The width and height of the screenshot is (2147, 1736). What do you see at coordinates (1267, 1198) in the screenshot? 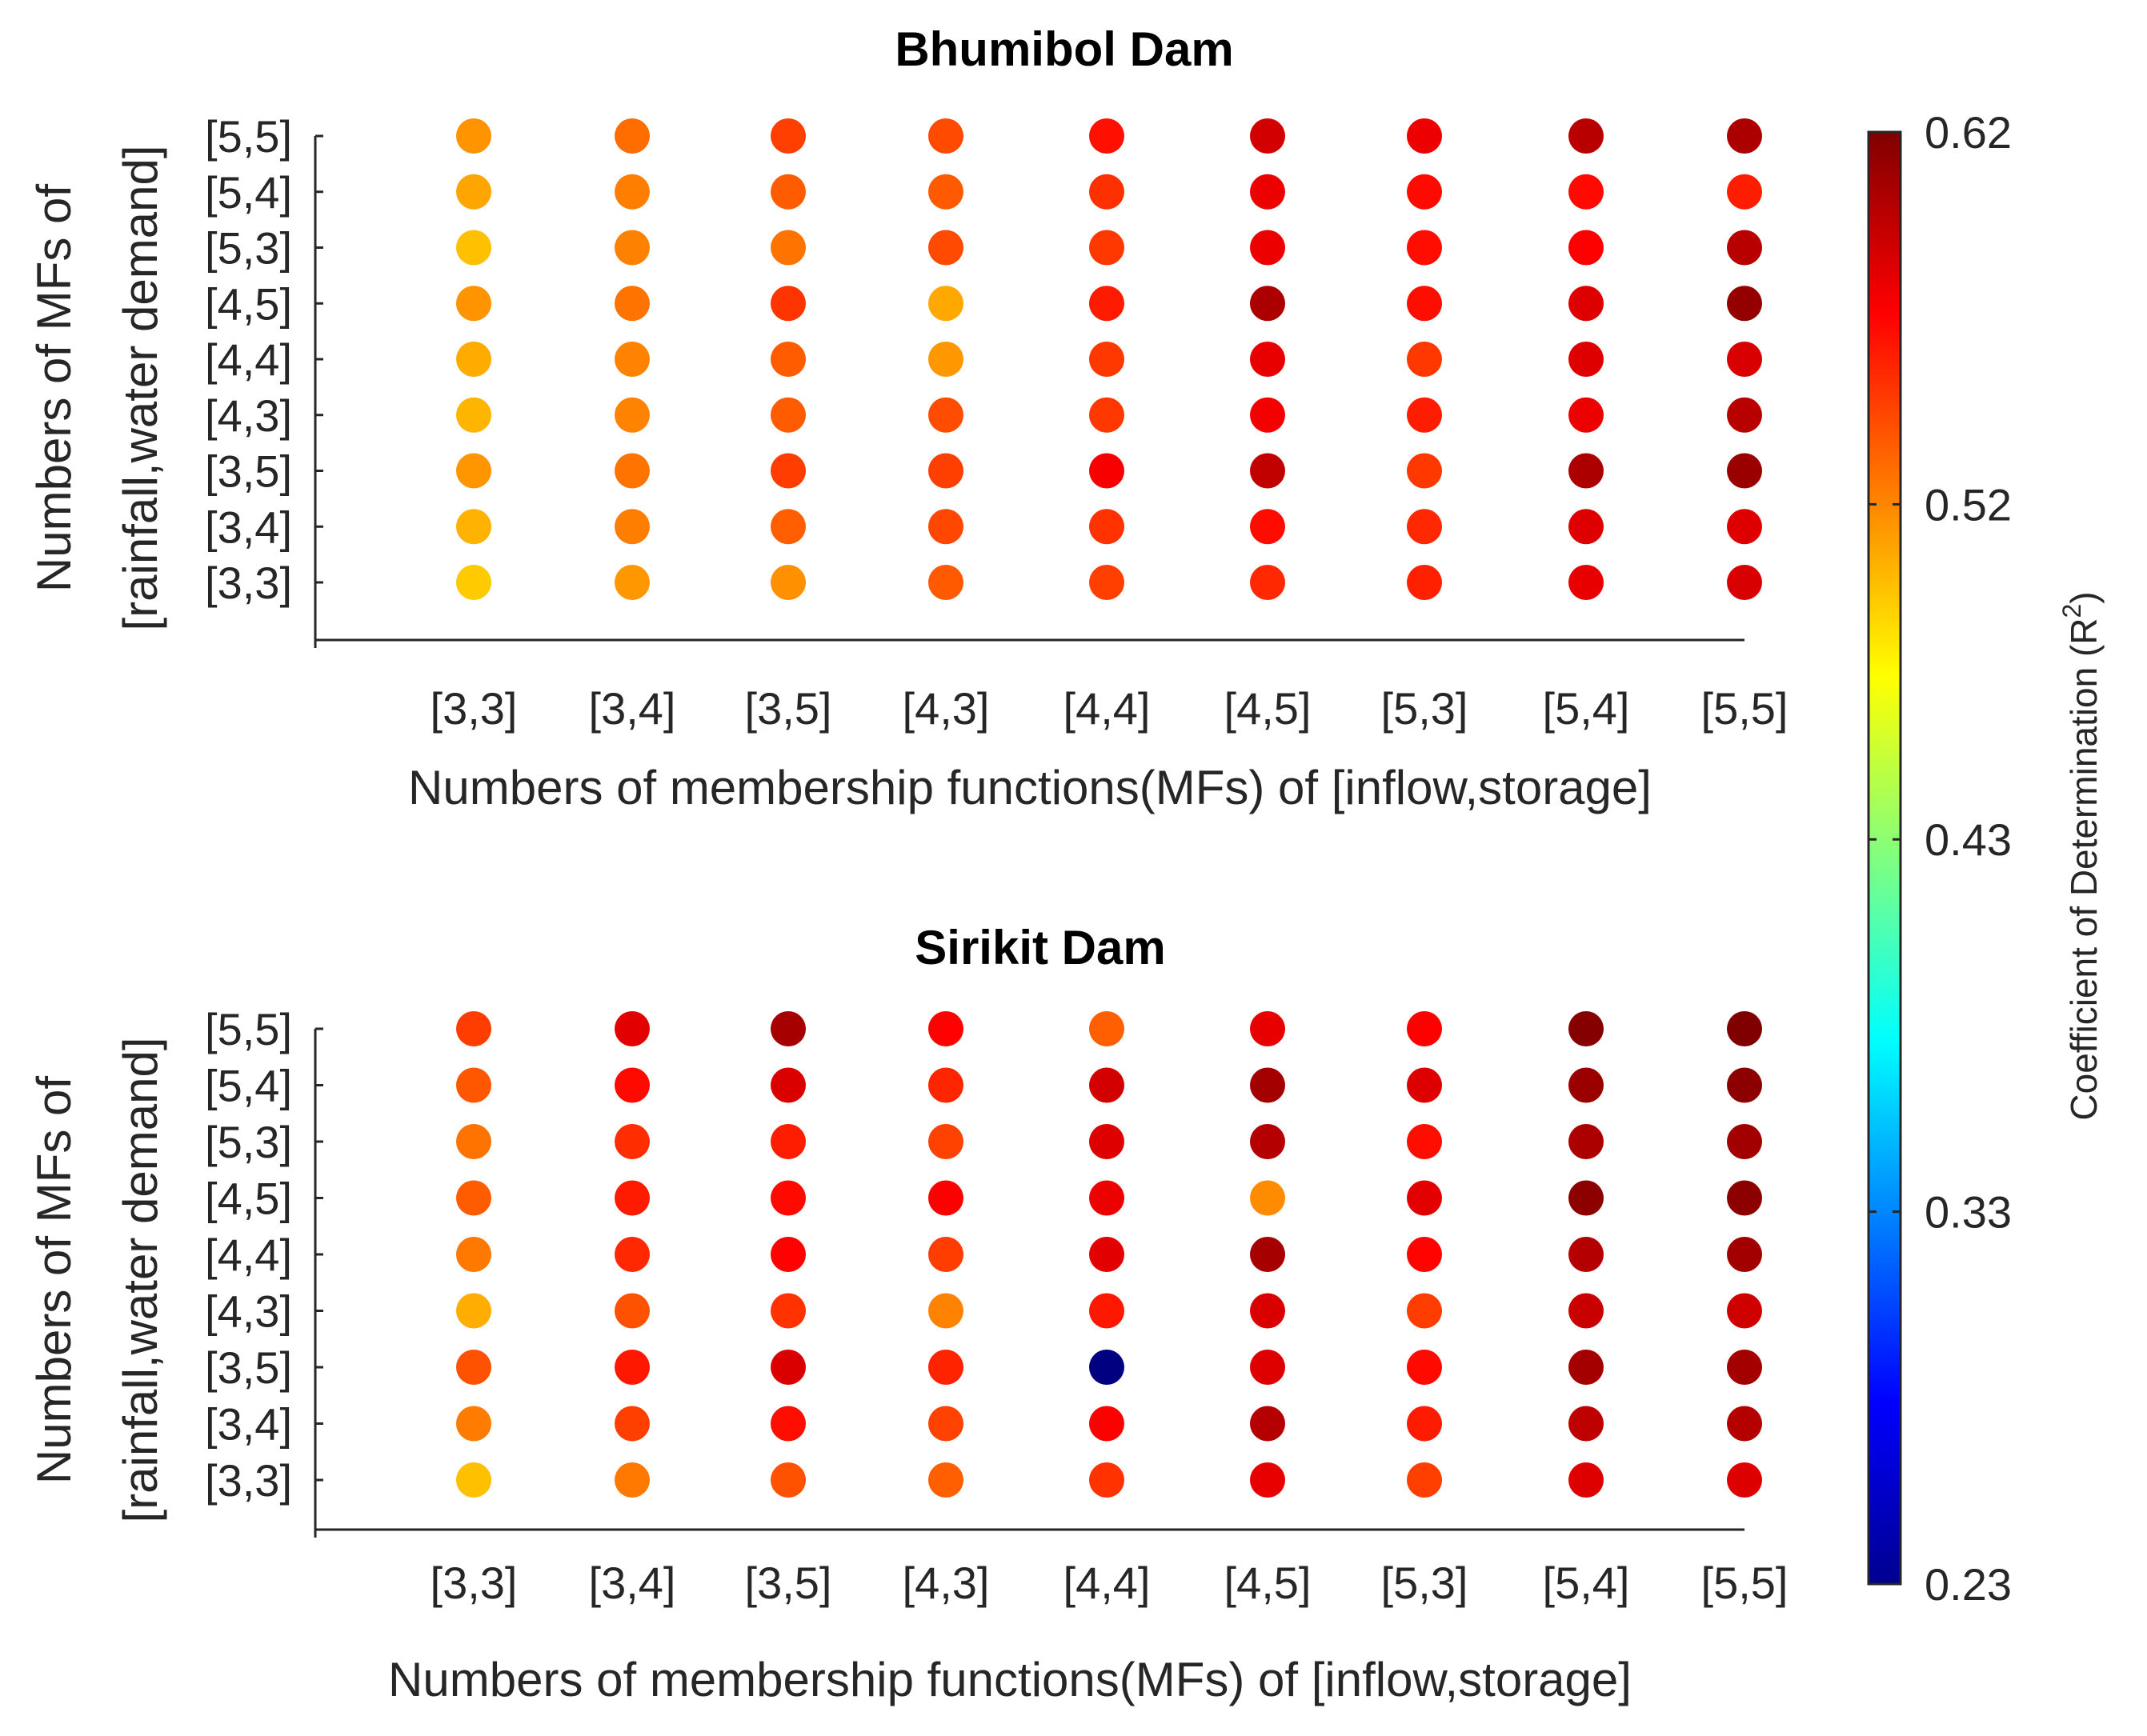
I see `data-point: [4,5] / [4,5]: 0.518` at bounding box center [1267, 1198].